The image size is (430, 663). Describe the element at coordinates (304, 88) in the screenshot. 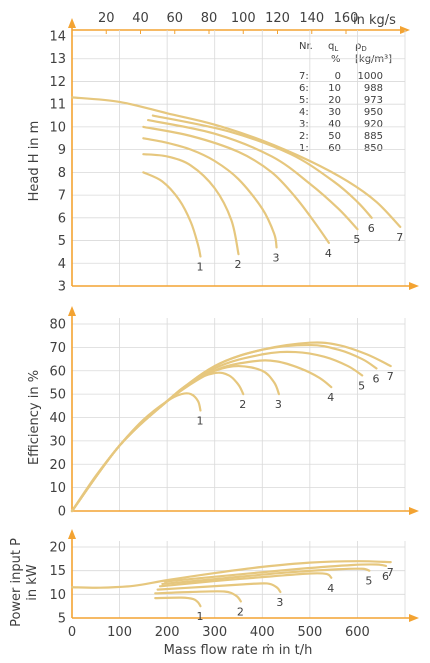

I see `legend-row-nr: 6:` at that location.